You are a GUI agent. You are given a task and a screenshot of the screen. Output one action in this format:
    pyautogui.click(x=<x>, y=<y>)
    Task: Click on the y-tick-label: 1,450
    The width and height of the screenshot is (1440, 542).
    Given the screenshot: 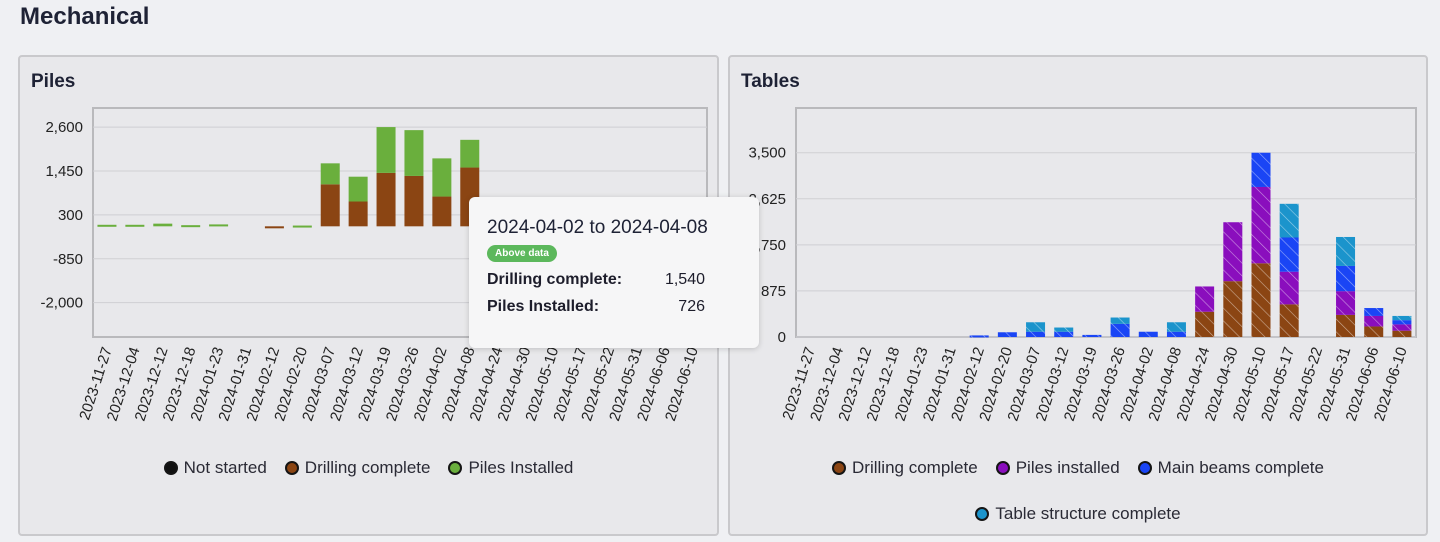 What is the action you would take?
    pyautogui.click(x=64, y=171)
    